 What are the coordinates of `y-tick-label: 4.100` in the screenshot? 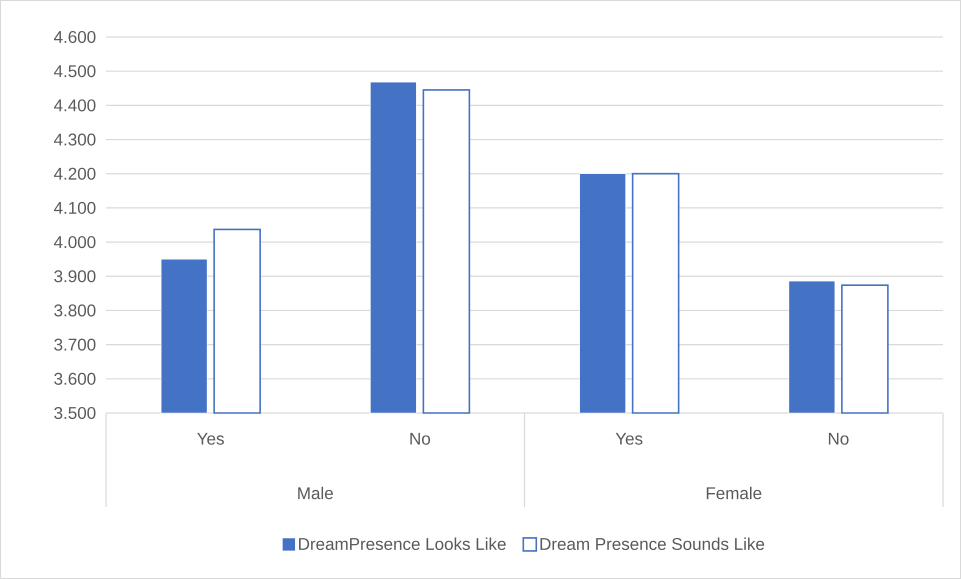 It's located at (75, 208).